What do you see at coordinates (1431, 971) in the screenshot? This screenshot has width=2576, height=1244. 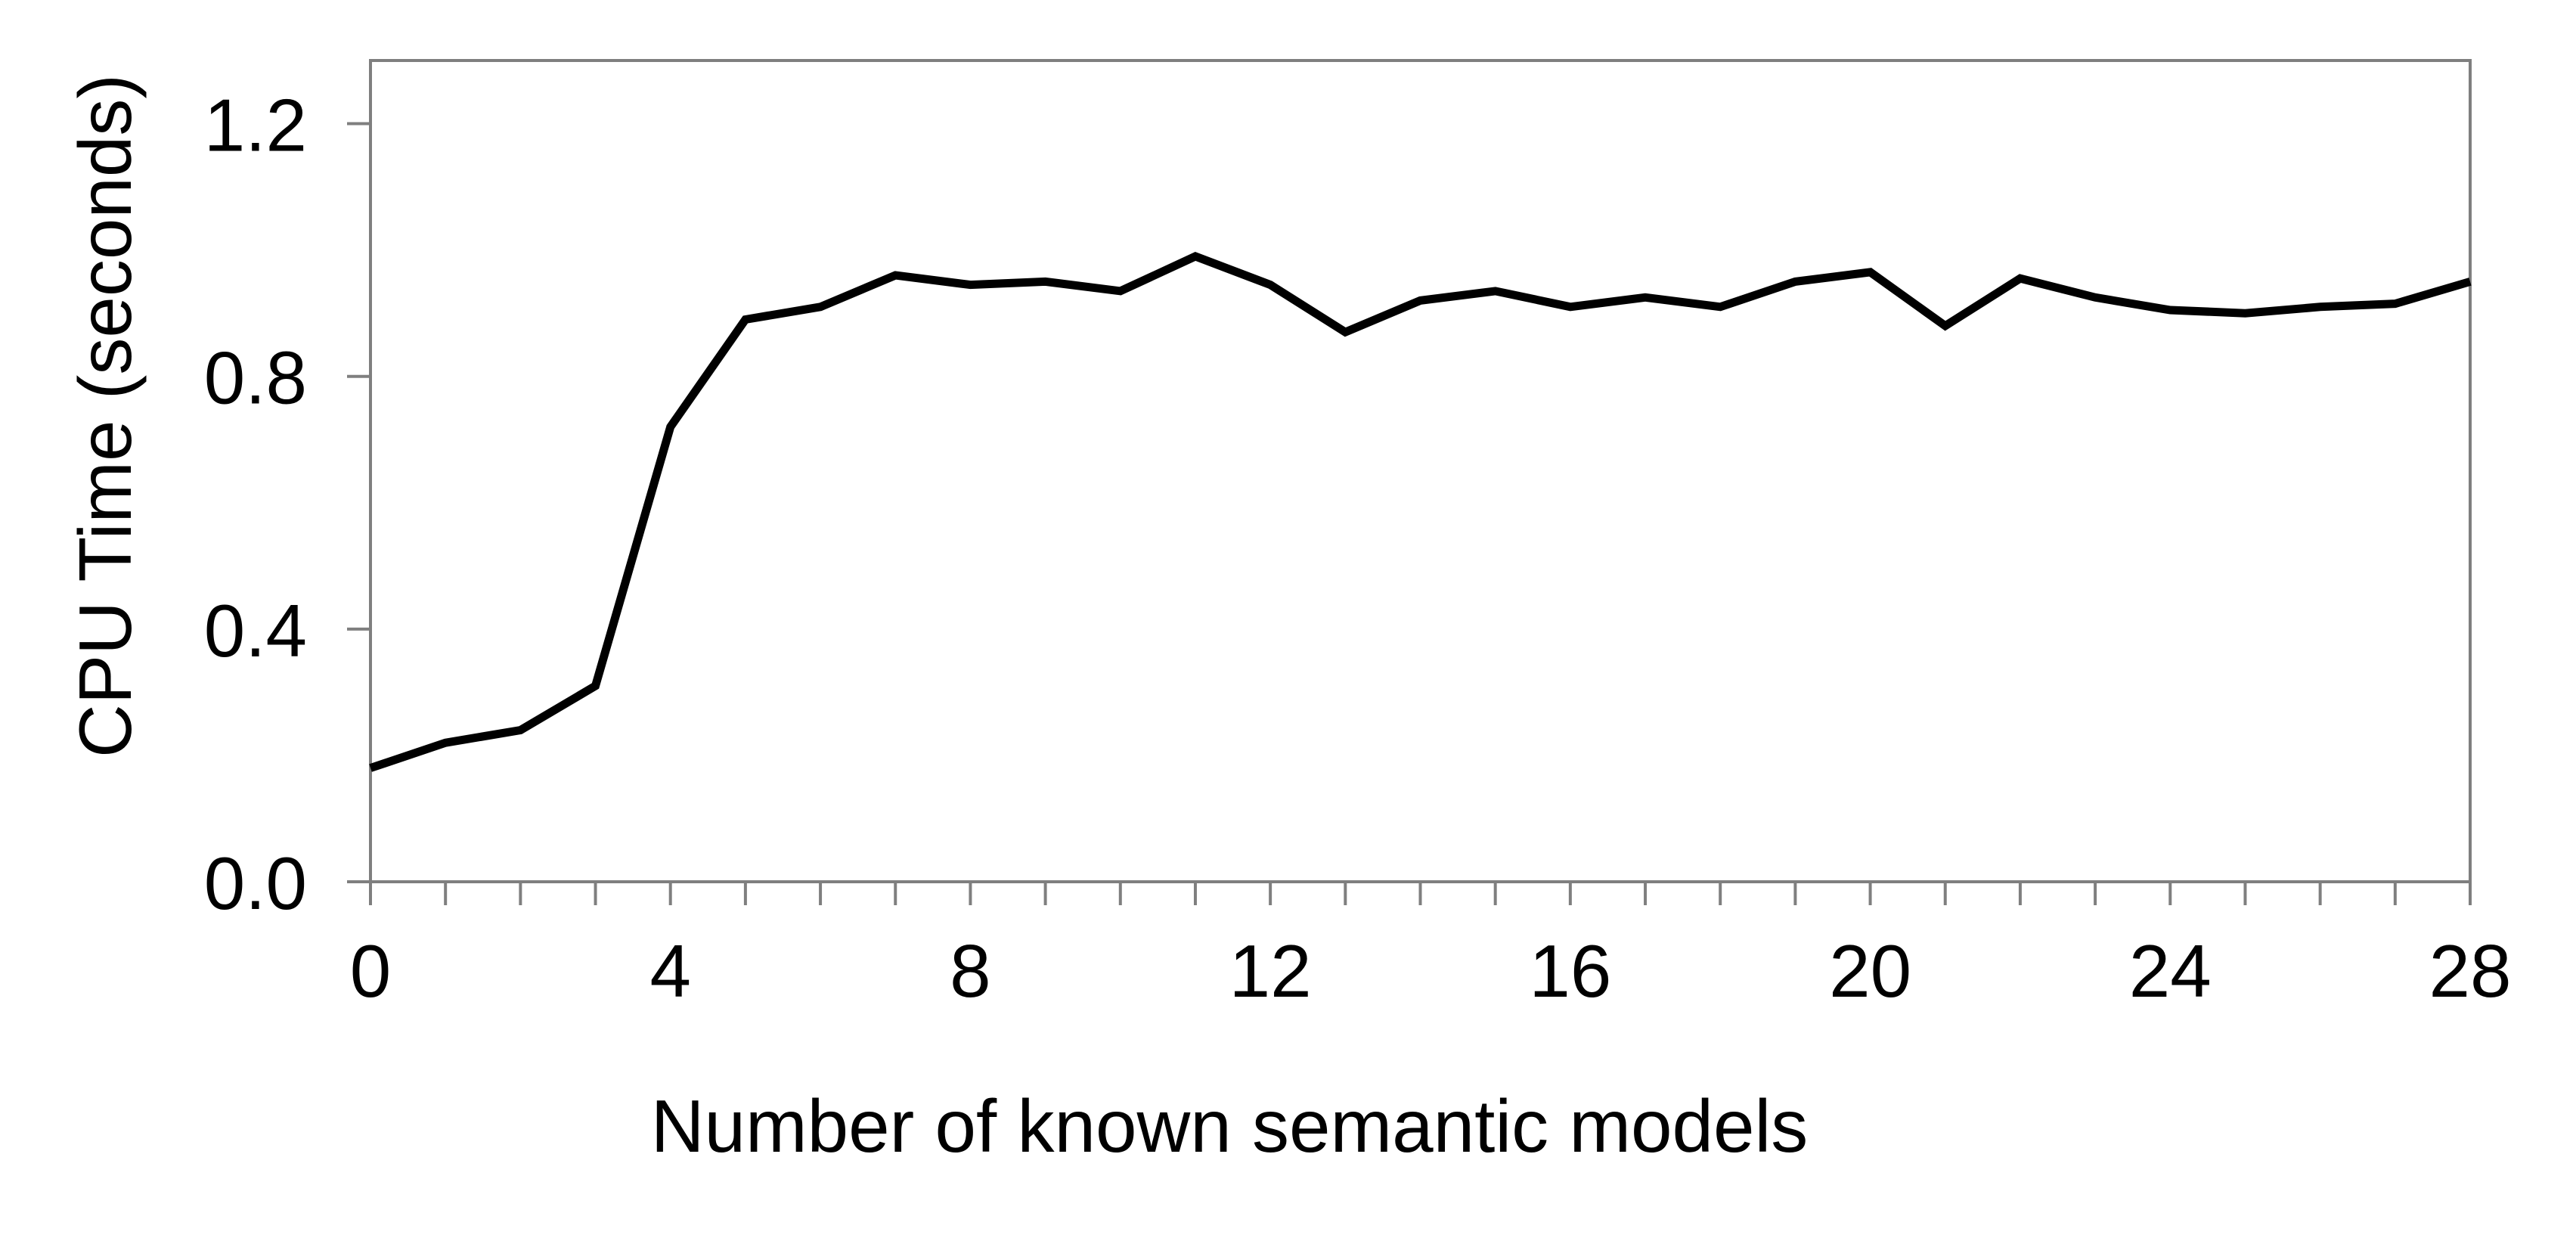 I see `x-axis-tick-labels: 0 4 8 12 16 20 24 28` at bounding box center [1431, 971].